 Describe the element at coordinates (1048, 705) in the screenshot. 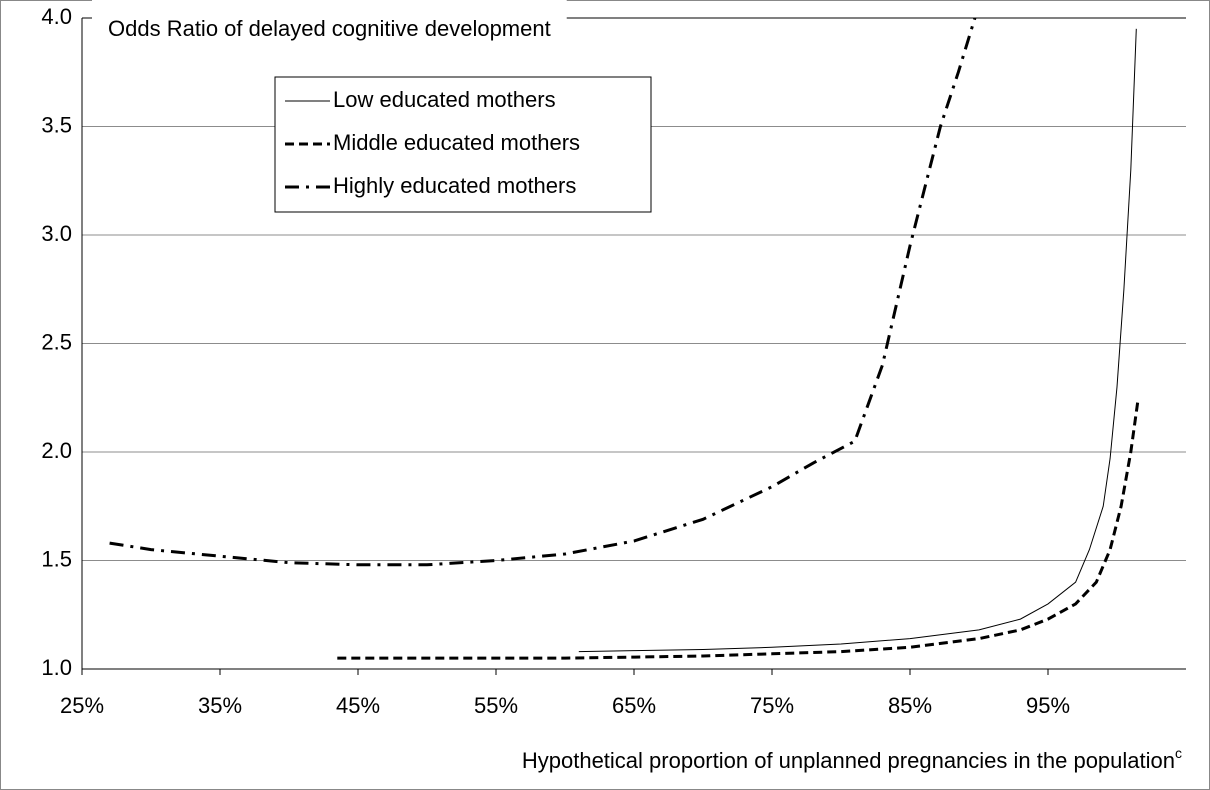

I see `x-tick-label: 95%` at that location.